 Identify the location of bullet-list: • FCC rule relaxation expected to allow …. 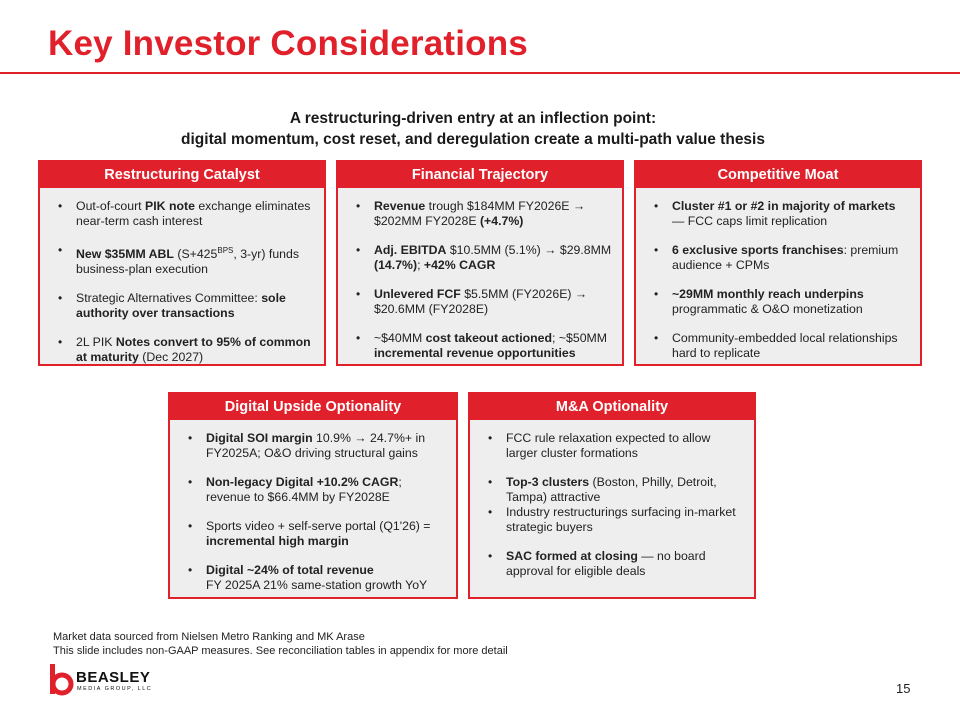
(612, 499).